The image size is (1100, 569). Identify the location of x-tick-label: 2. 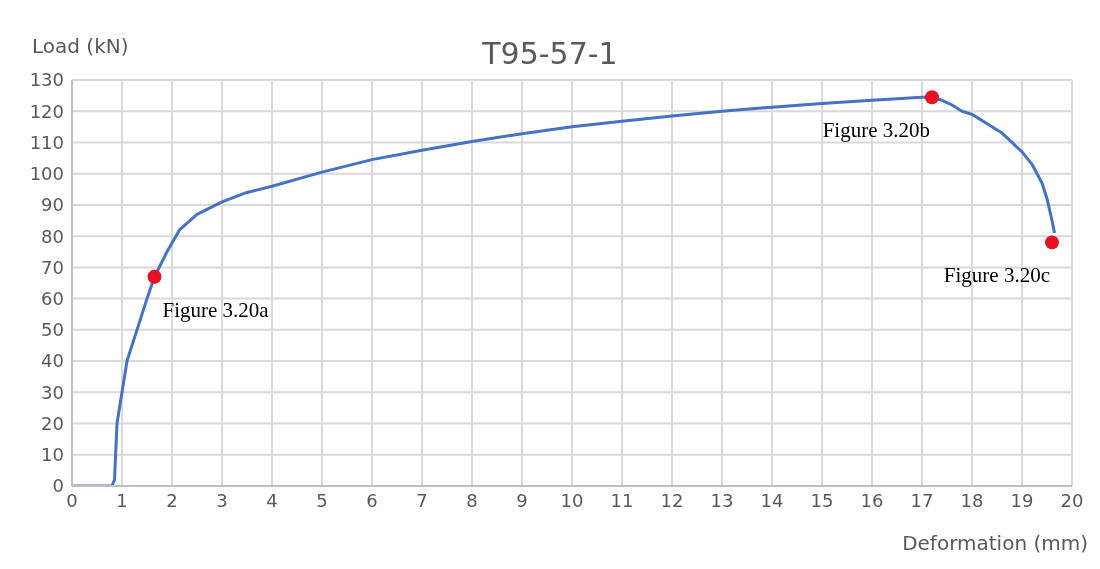
(172, 500).